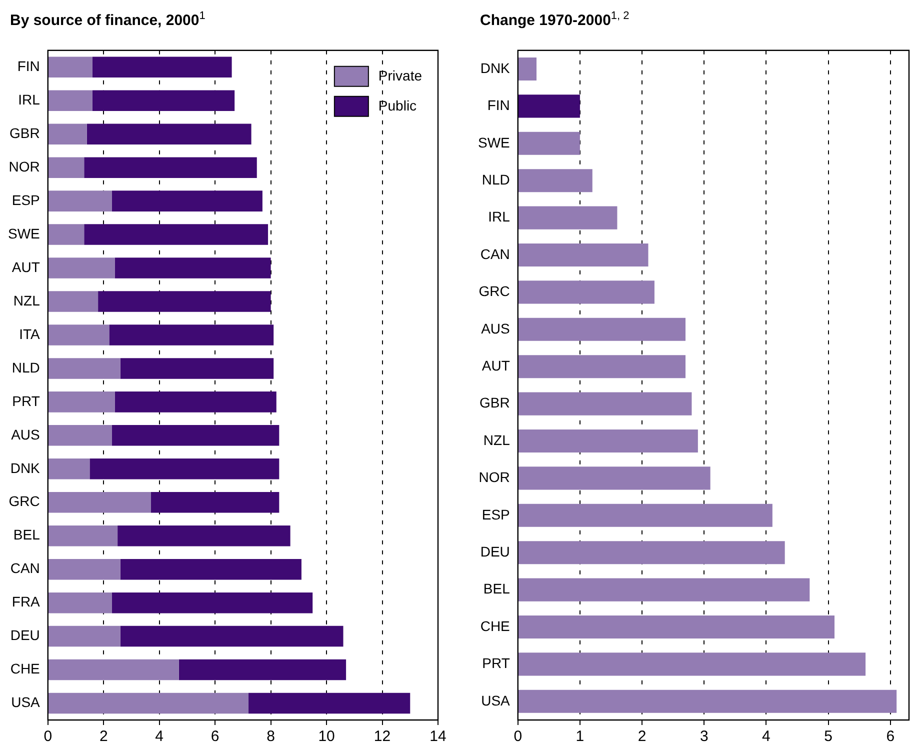  Describe the element at coordinates (495, 626) in the screenshot. I see `y-tick-label: CHE` at that location.